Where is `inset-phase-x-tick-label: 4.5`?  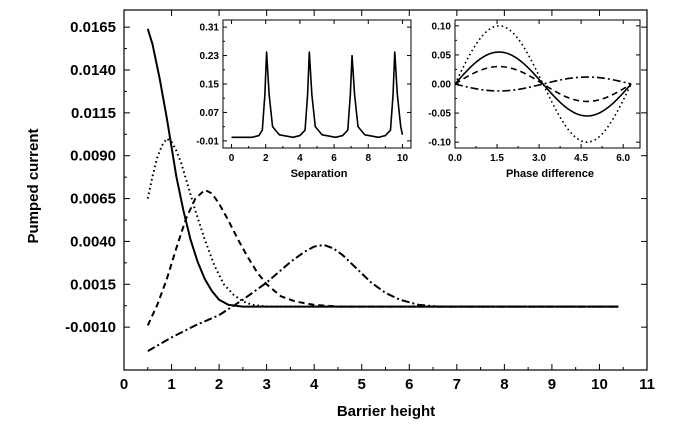 inset-phase-x-tick-label: 4.5 is located at coordinates (581, 158).